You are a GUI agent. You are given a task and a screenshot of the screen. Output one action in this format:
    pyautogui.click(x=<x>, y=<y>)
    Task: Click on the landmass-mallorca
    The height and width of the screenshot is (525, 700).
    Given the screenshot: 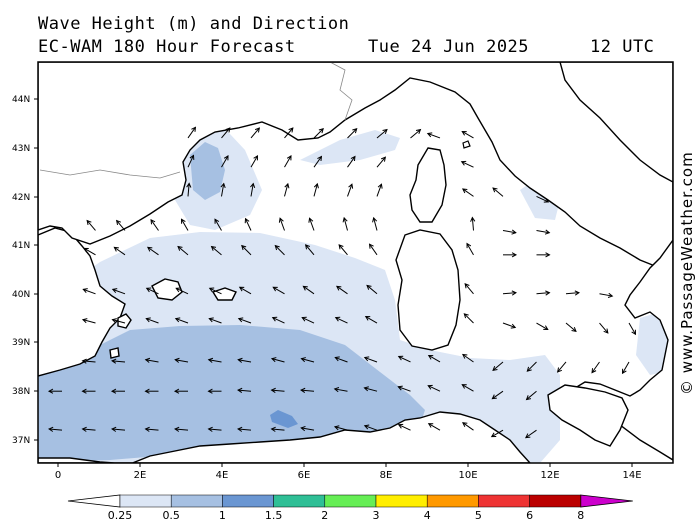 What is the action you would take?
    pyautogui.click(x=167, y=289)
    